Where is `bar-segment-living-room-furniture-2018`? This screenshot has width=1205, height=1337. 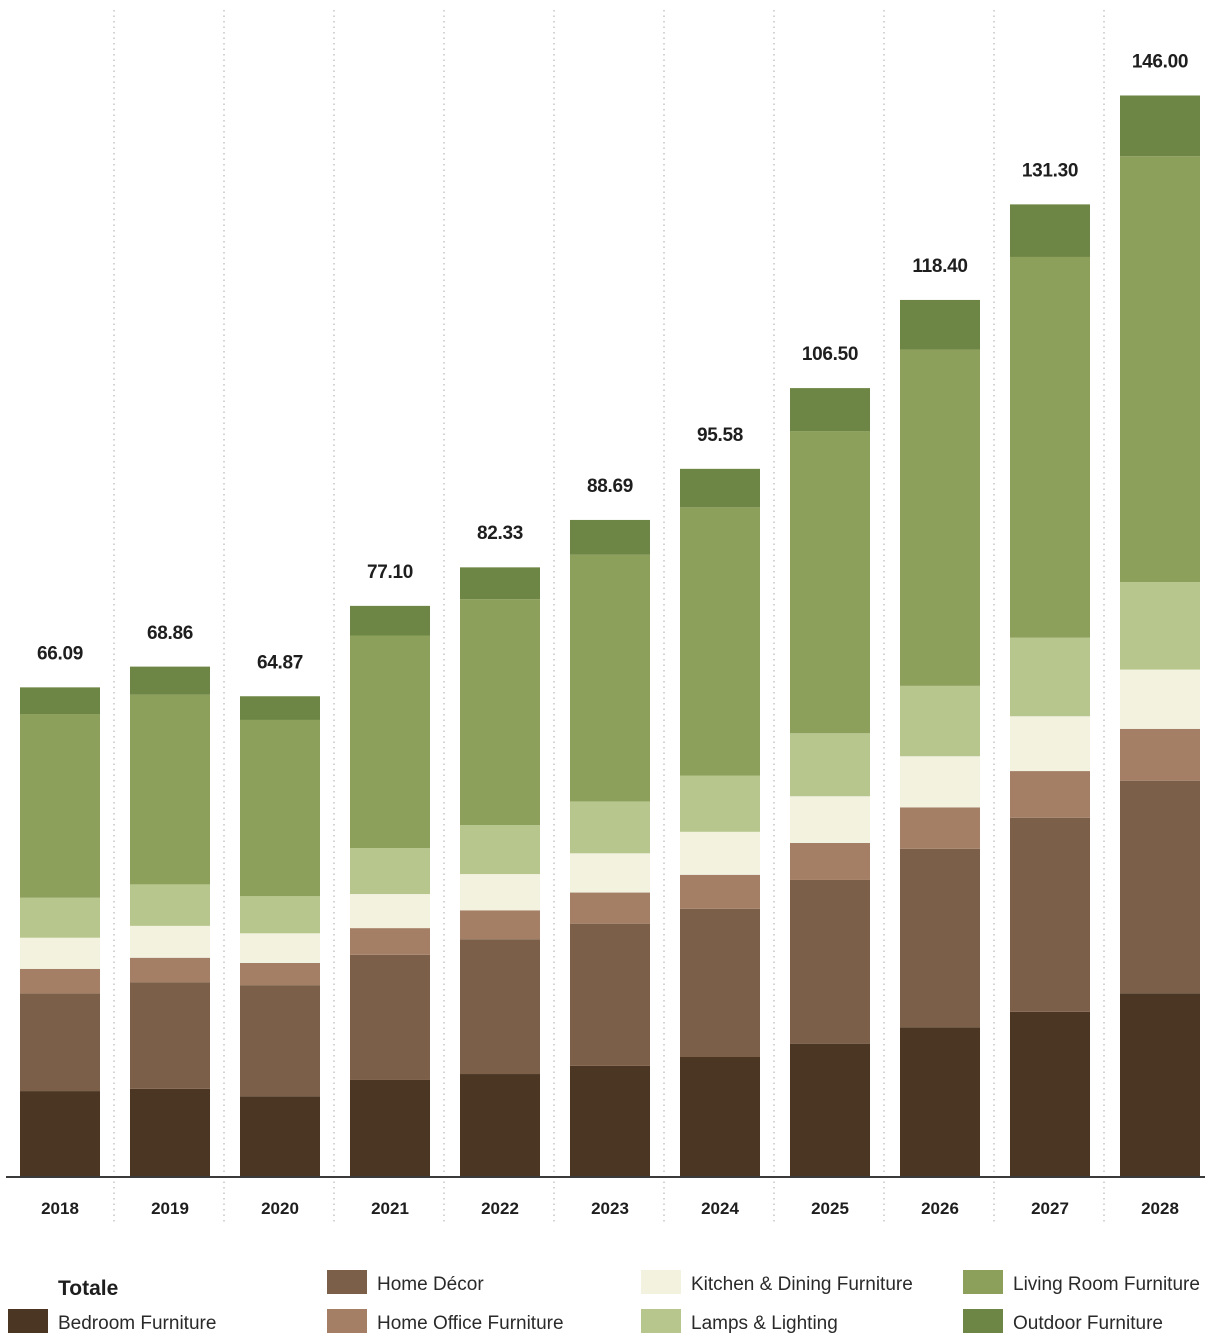 bar-segment-living-room-furniture-2018 is located at coordinates (60, 806).